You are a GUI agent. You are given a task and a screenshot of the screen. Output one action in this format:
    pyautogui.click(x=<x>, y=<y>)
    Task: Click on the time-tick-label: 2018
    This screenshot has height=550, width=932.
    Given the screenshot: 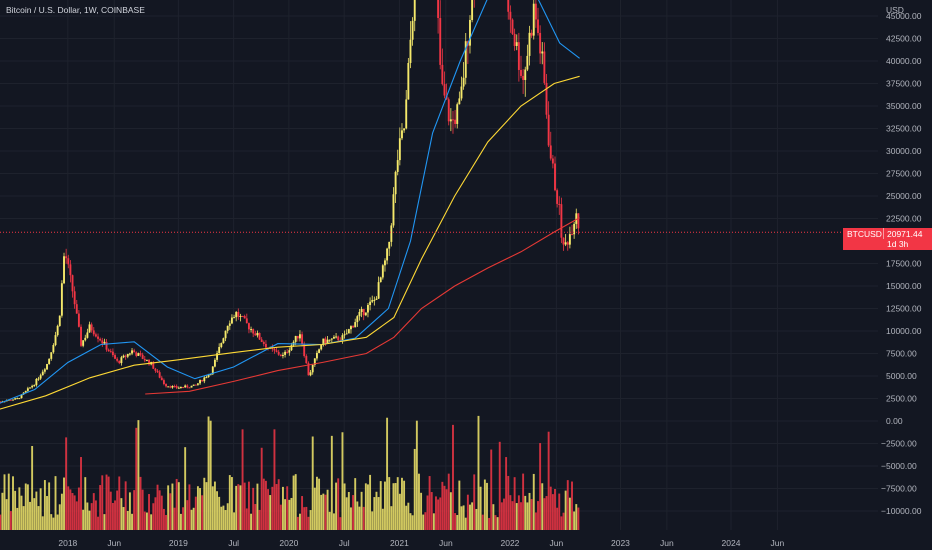 What is the action you would take?
    pyautogui.click(x=67, y=543)
    